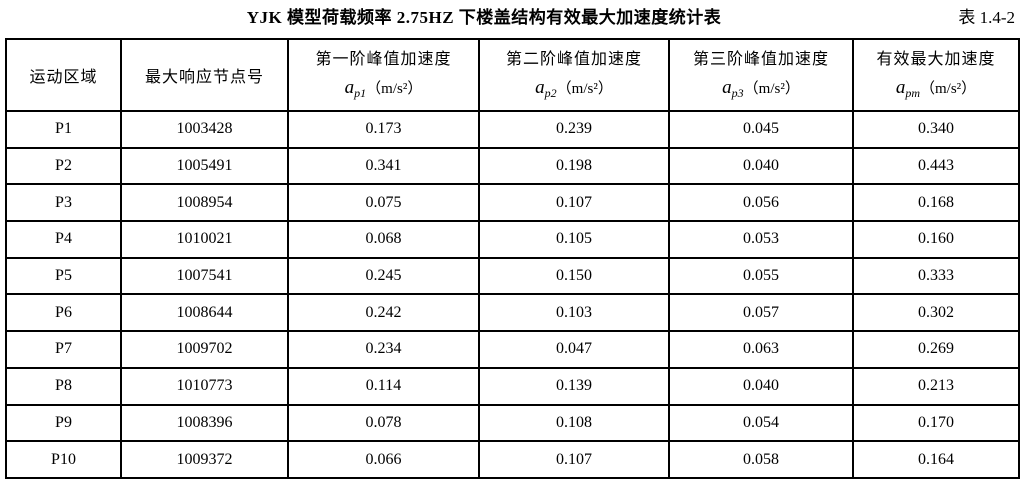  What do you see at coordinates (761, 239) in the screenshot?
I see `cell-ap3: 0.053` at bounding box center [761, 239].